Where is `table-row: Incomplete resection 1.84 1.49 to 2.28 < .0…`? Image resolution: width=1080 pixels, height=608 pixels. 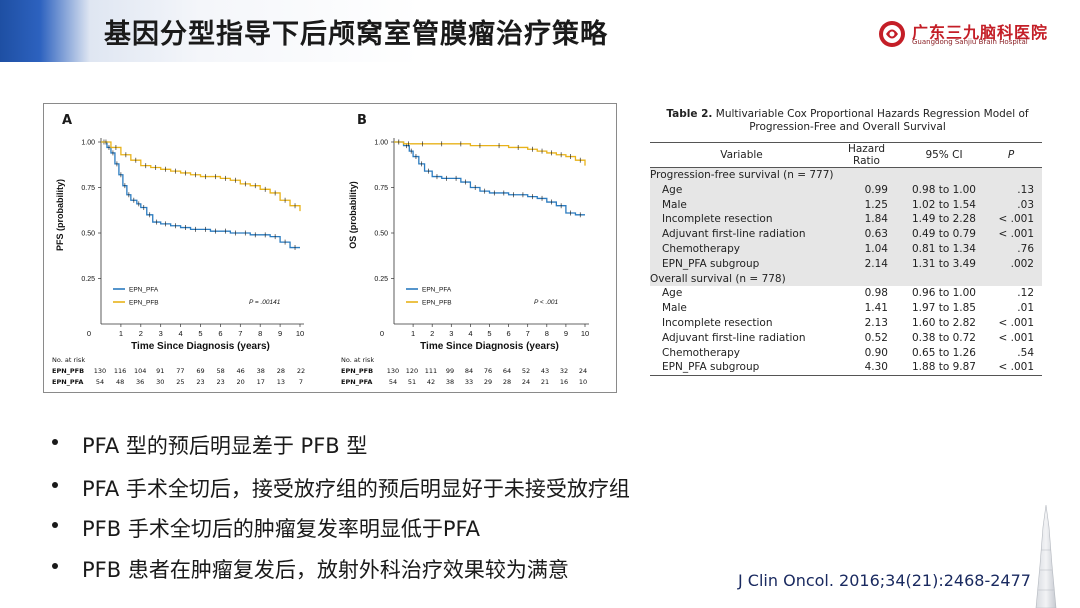 table-row: Incomplete resection 1.84 1.49 to 2.28 < .0… is located at coordinates (846, 220).